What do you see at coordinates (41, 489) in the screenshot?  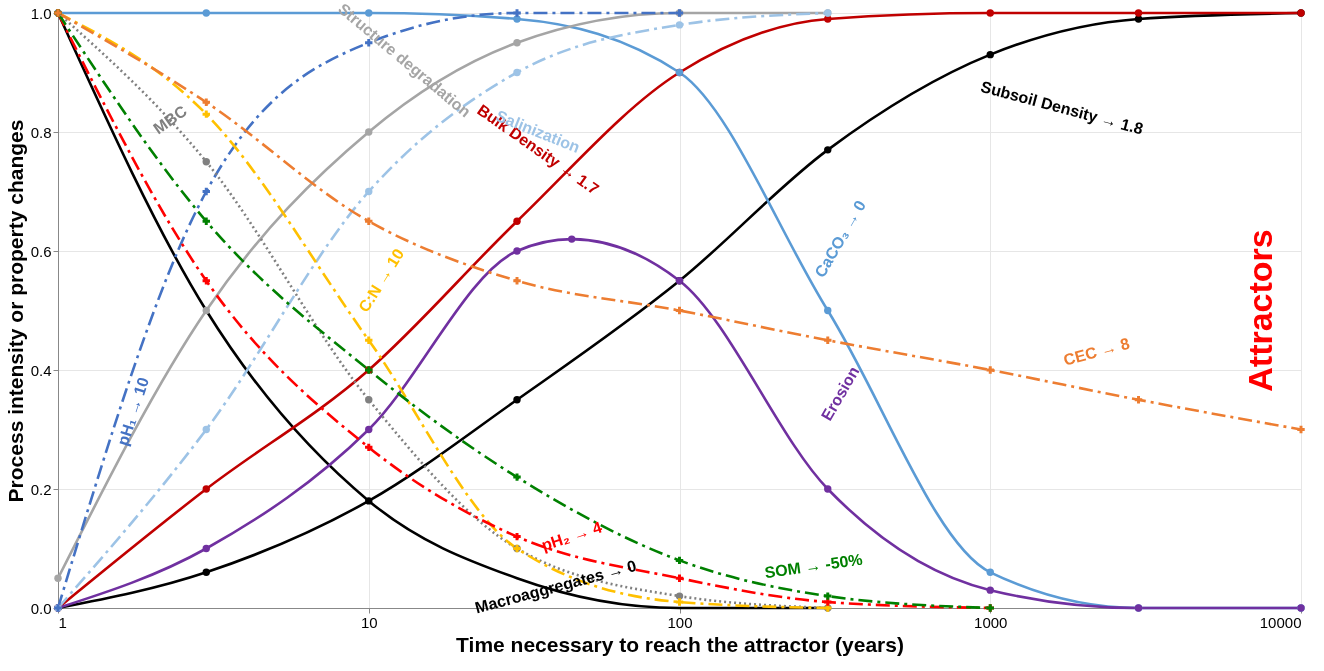 I see `y-tick-label: 0.2` at bounding box center [41, 489].